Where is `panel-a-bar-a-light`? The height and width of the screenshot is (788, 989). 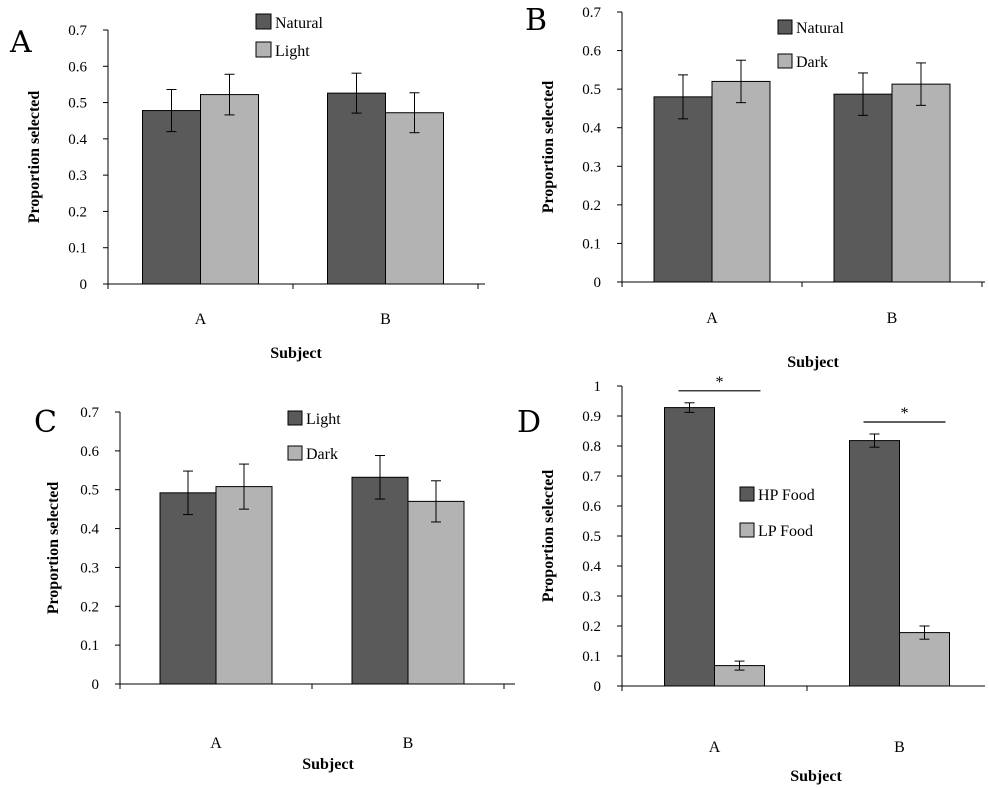 panel-a-bar-a-light is located at coordinates (229, 189).